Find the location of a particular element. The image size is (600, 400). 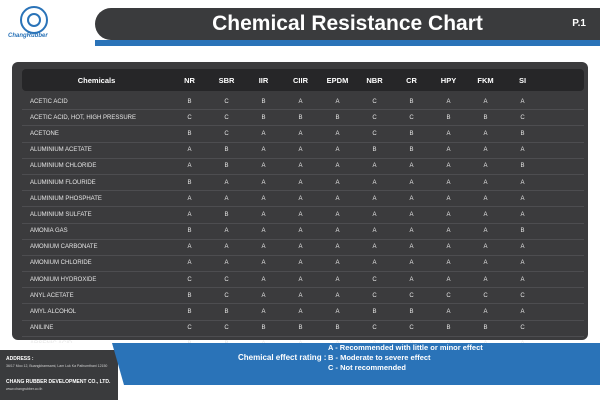

table-row: ANILINE C C B B B C C B B C is located at coordinates (303, 329).